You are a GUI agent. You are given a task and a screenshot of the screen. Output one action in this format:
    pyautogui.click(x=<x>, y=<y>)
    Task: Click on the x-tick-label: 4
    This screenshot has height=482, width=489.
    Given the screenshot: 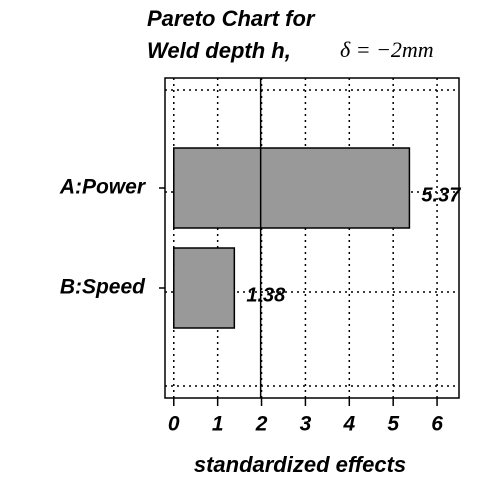 What is the action you would take?
    pyautogui.click(x=348, y=424)
    